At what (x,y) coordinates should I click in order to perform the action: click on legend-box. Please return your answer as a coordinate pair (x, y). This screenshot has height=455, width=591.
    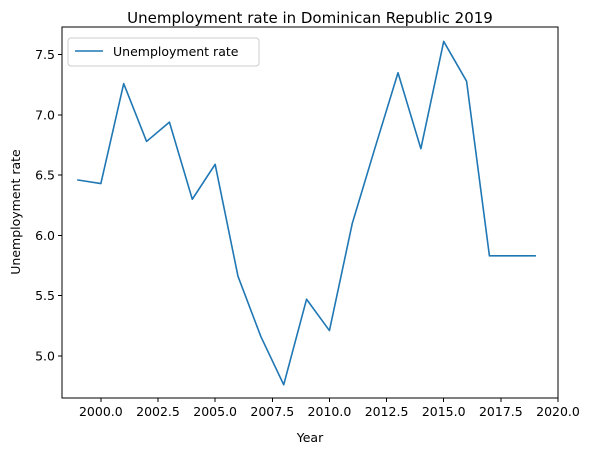
    Looking at the image, I should click on (163, 52).